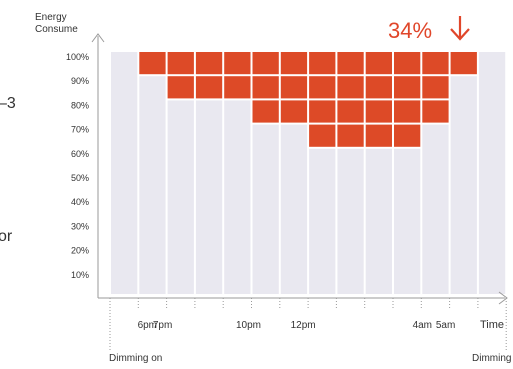 This screenshot has width=513, height=369. I want to click on y-tick-label: 70%, so click(80, 130).